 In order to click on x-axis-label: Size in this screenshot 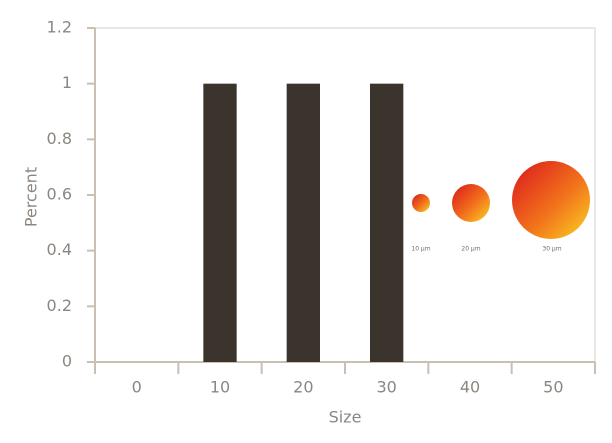, I will do `click(345, 417)`.